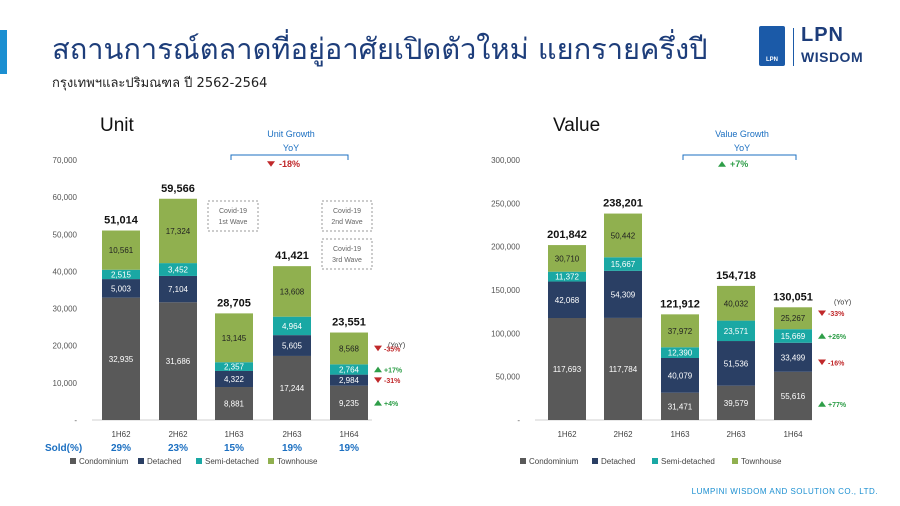 This screenshot has width=900, height=506. Describe the element at coordinates (291, 148) in the screenshot. I see `unit-growth-subtitle: YoY` at that location.